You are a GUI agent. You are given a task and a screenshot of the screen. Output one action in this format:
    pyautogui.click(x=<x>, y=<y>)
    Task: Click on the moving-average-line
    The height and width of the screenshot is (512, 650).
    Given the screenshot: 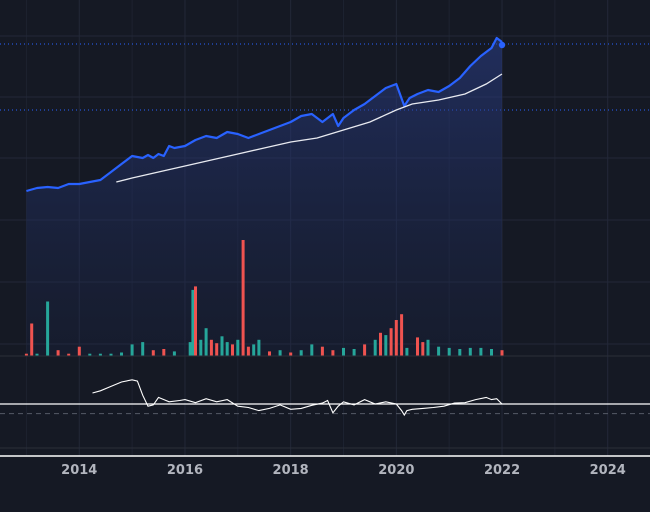 What is the action you would take?
    pyautogui.click(x=309, y=128)
    